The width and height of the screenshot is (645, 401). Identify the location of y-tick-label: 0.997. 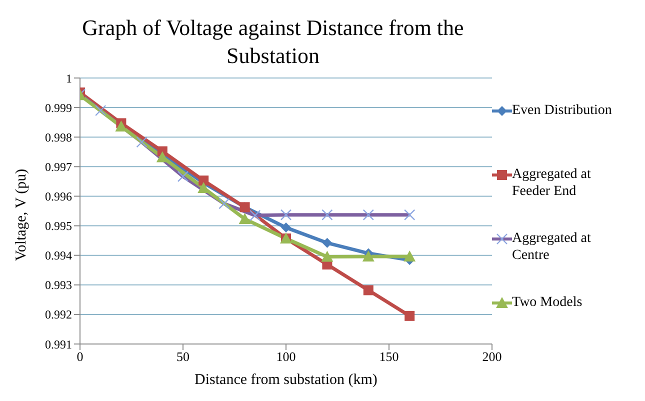
(58, 167).